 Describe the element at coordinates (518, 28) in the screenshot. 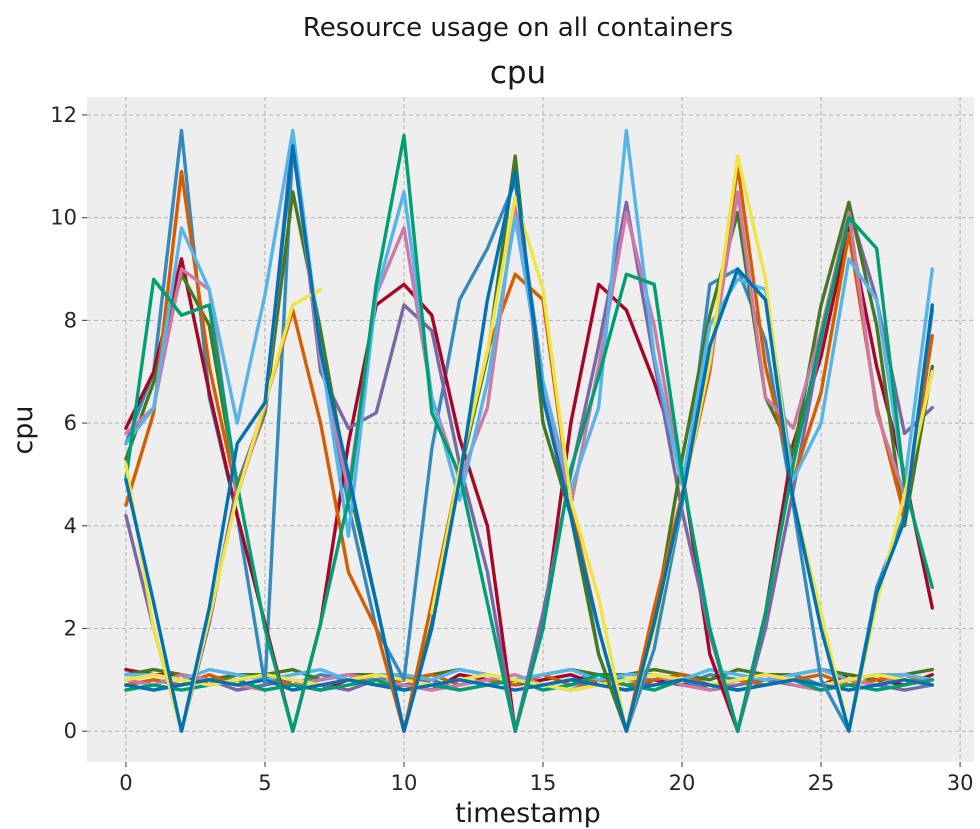

I see `chart-suptitle: Resource usage on all containers` at that location.